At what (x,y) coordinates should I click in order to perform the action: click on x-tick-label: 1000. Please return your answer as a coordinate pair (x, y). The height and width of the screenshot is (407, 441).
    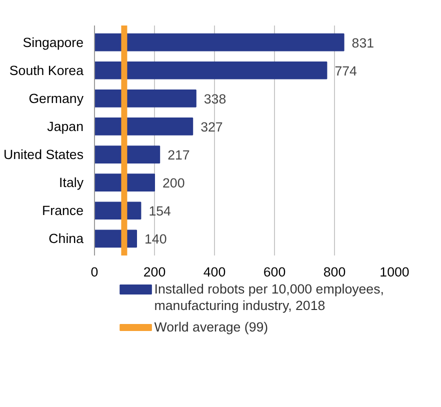
    Looking at the image, I should click on (395, 272).